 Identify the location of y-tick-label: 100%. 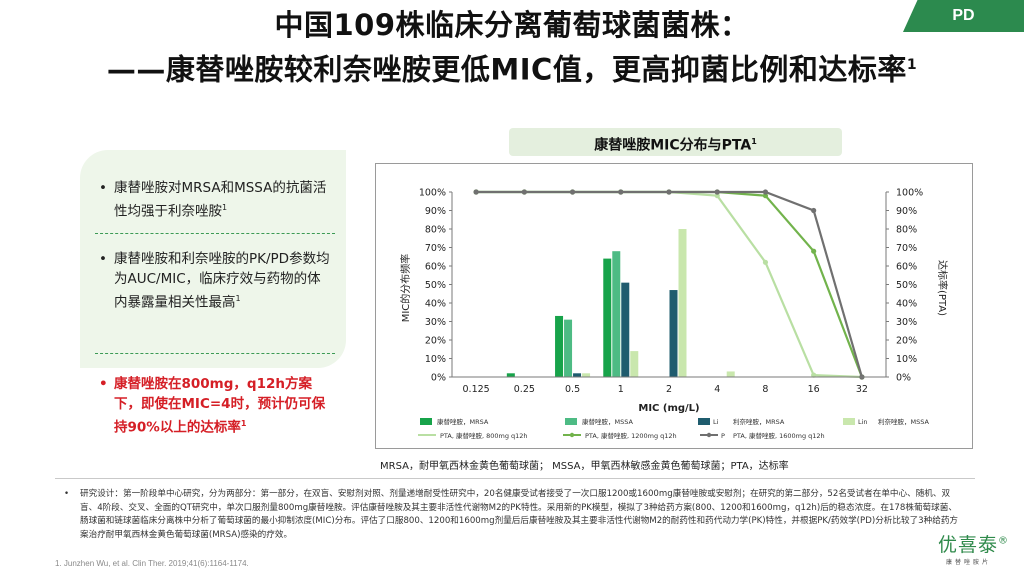
(432, 193).